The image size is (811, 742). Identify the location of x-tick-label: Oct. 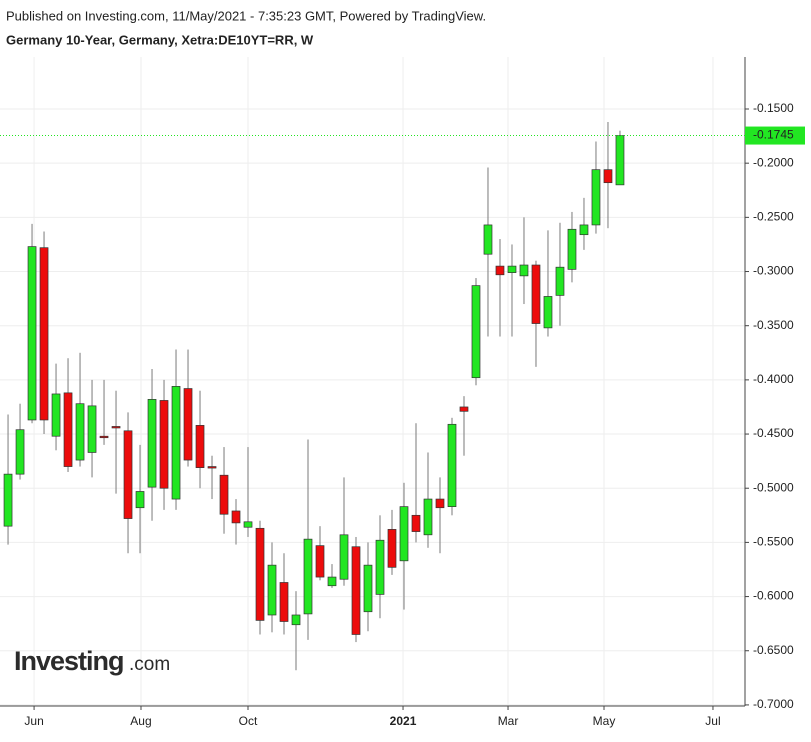
(248, 721).